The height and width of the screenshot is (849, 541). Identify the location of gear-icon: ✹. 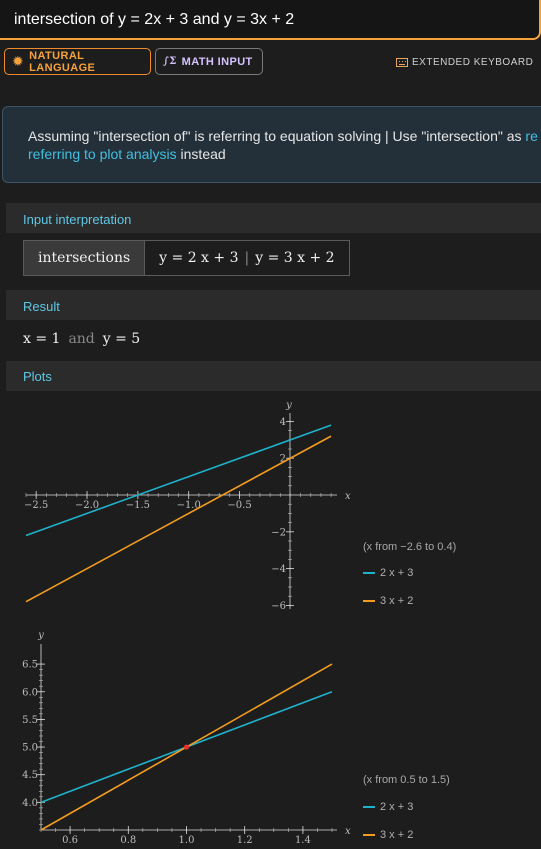
(18, 61).